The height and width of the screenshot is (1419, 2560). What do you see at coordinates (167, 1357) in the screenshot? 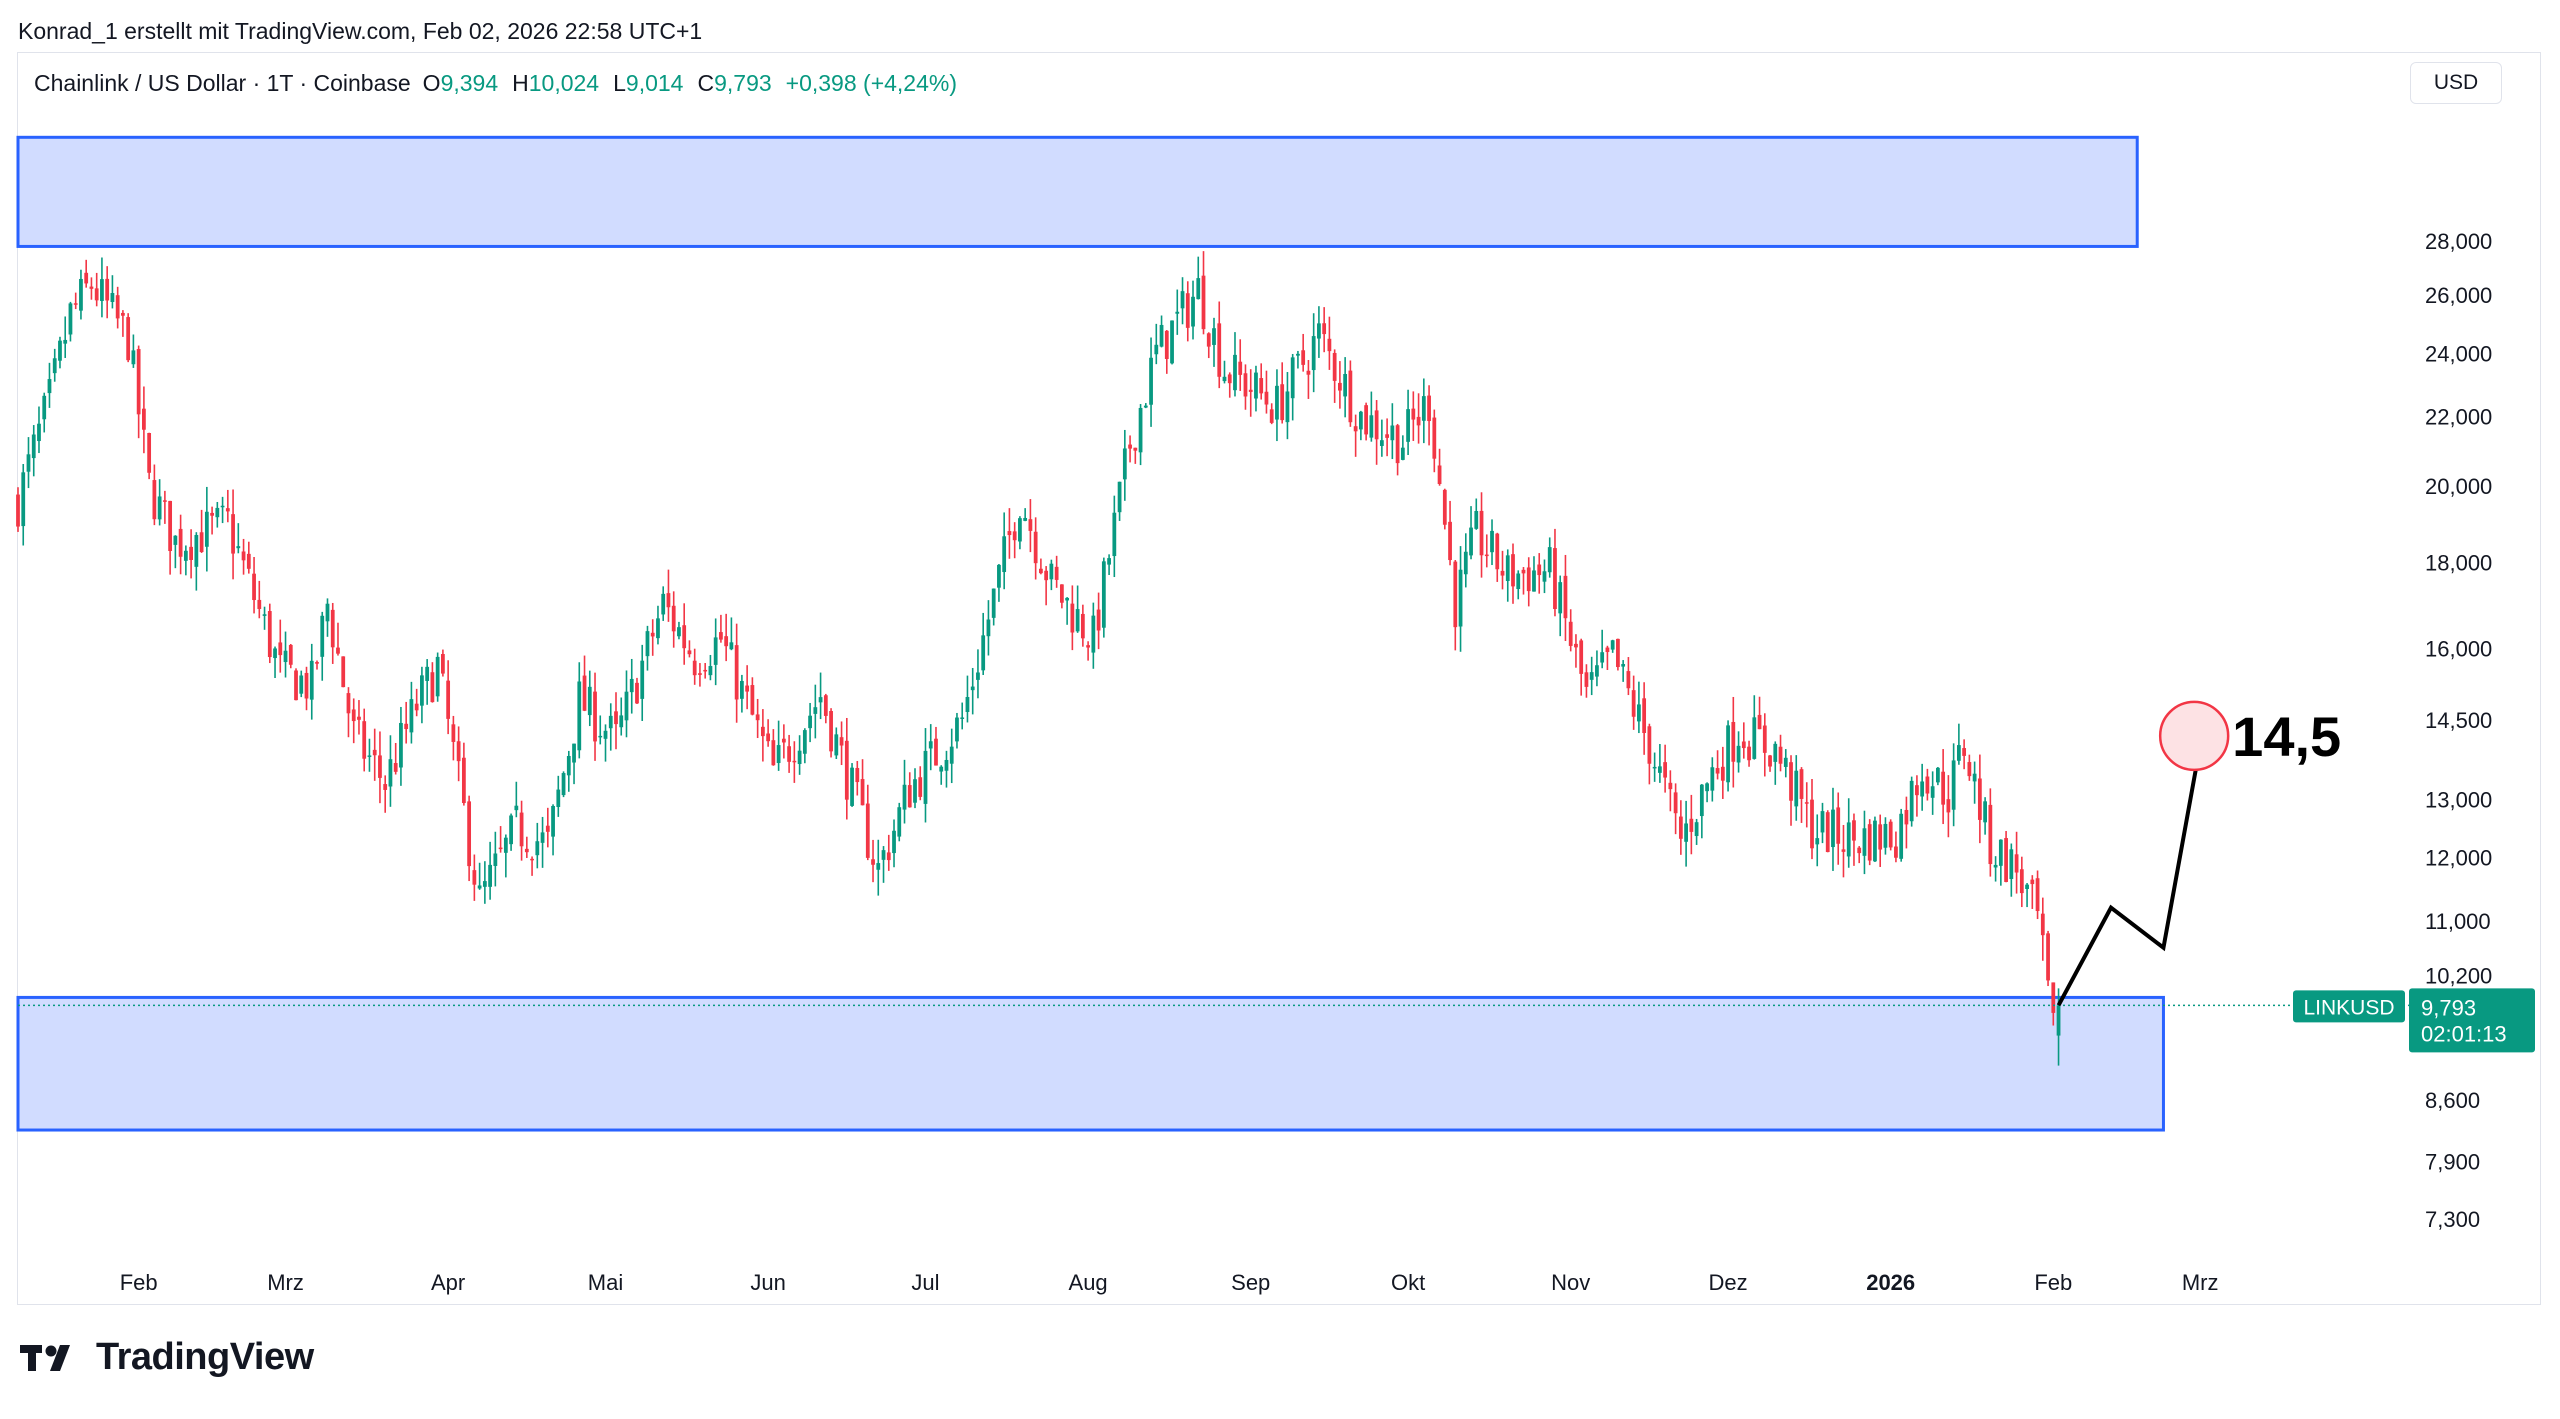
I see `tradingview-brand: TradingView` at bounding box center [167, 1357].